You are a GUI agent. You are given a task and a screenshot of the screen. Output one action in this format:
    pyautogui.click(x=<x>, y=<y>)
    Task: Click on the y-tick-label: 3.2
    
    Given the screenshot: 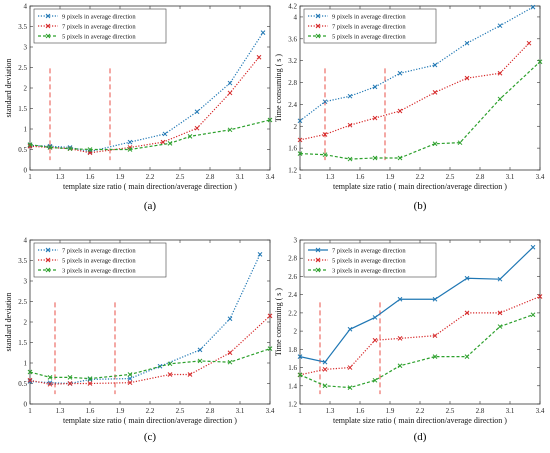 What is the action you would take?
    pyautogui.click(x=292, y=61)
    